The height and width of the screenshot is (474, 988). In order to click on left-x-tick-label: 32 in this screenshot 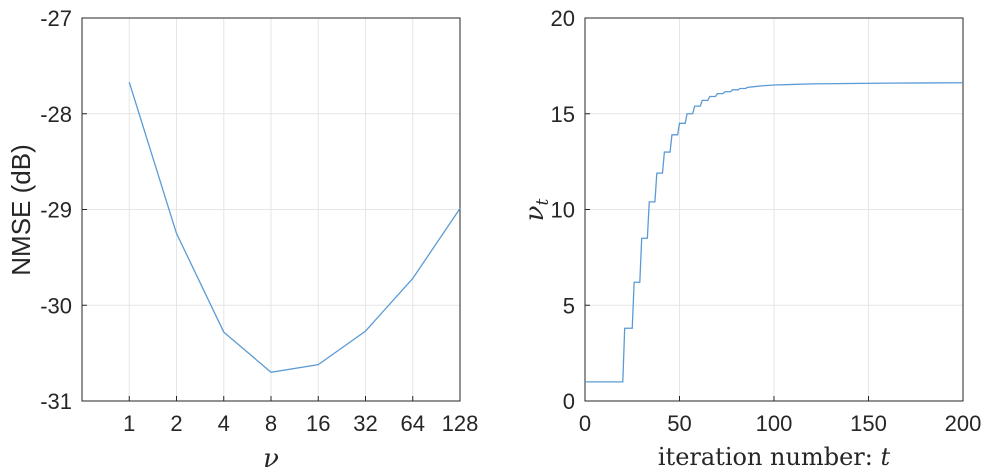, I will do `click(365, 423)`.